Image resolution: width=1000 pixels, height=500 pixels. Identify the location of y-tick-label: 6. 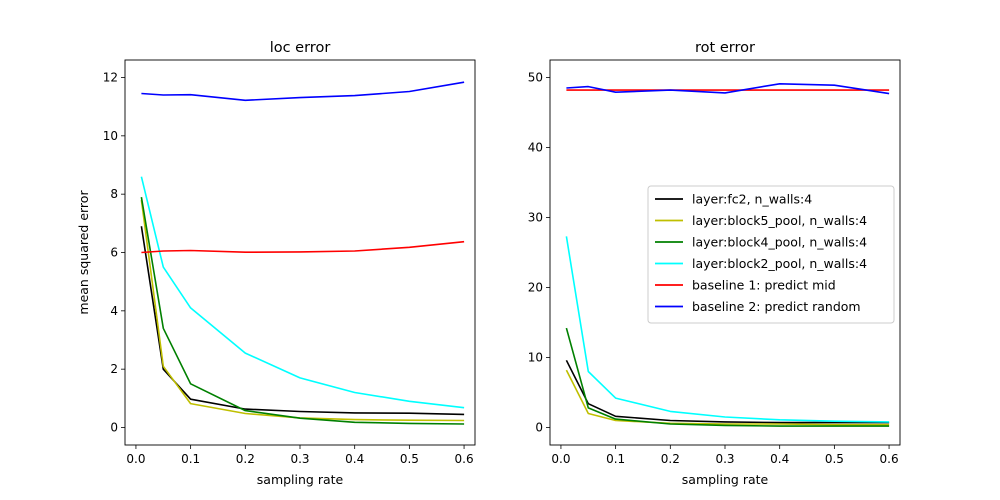
(114, 253).